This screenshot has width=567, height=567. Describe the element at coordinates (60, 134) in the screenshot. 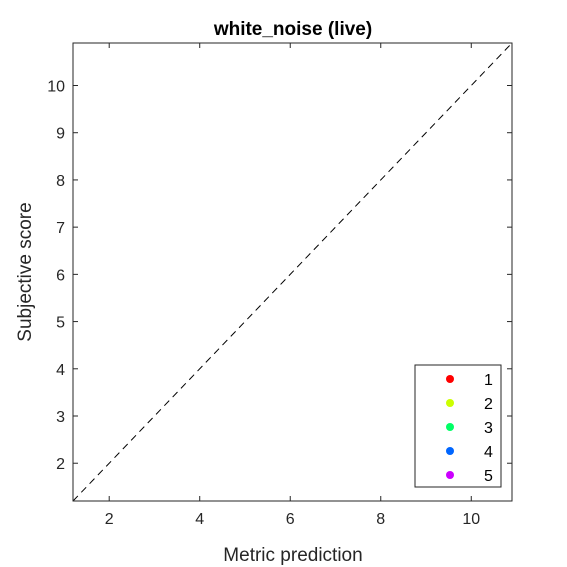

I see `y-tick-label: 9` at that location.